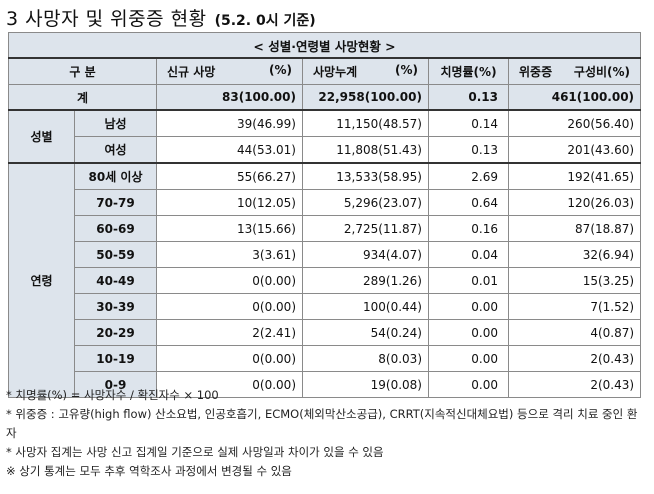  I want to click on cell-cum: 11,150(48.57), so click(365, 123).